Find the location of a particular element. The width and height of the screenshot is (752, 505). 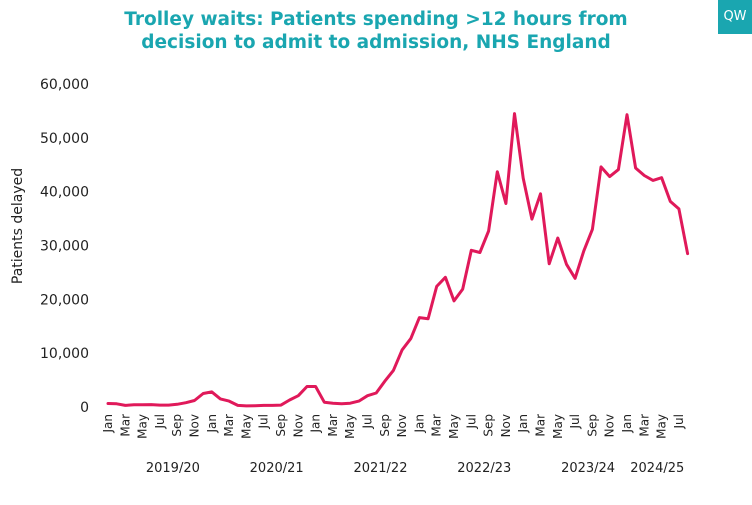

y-tick-label: 40,000 is located at coordinates (64, 193).